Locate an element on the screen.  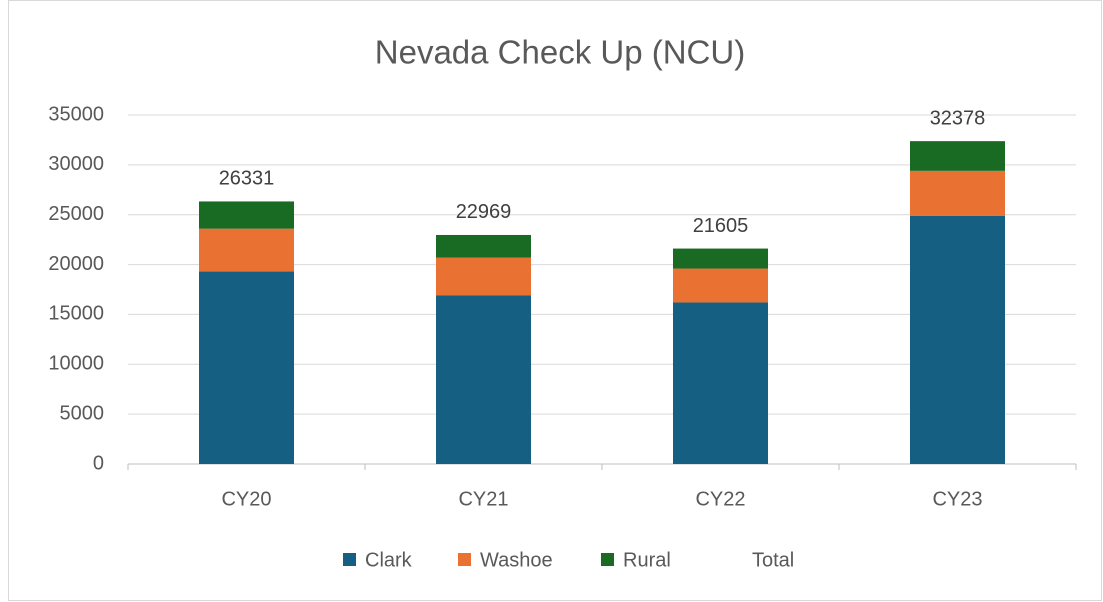
y-tick-label: 25000 is located at coordinates (76, 214).